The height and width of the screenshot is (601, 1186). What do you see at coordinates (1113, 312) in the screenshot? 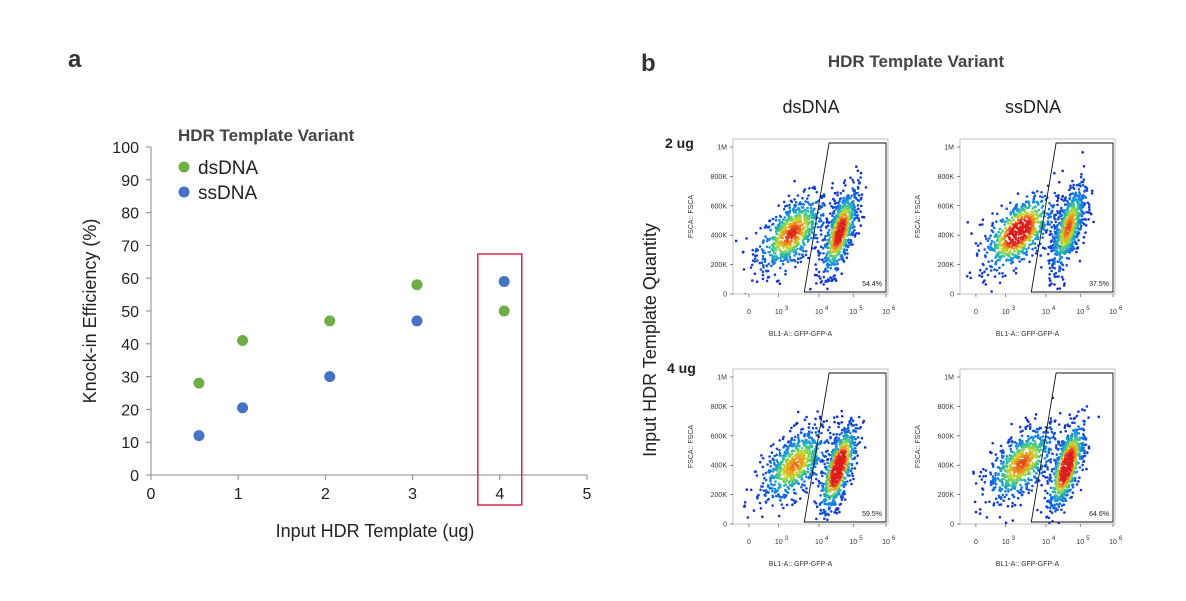
I see `facs-x-tick-label: 10` at bounding box center [1113, 312].